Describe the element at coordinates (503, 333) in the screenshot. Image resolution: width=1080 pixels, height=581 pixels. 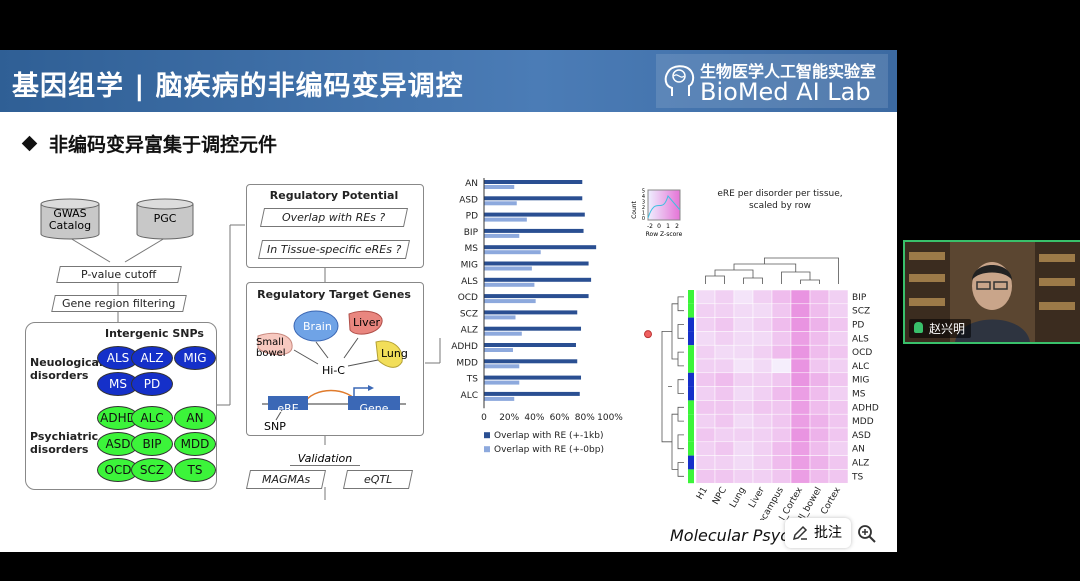
I see `bar-alz-s1` at that location.